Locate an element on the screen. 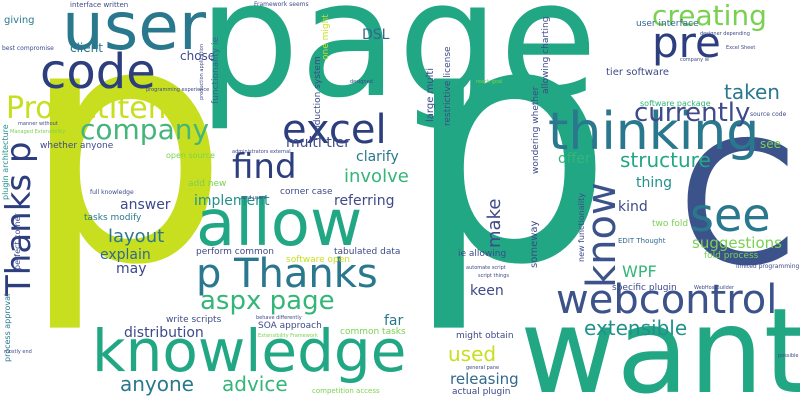 This screenshot has height=400, width=800. word: clarify is located at coordinates (377, 157).